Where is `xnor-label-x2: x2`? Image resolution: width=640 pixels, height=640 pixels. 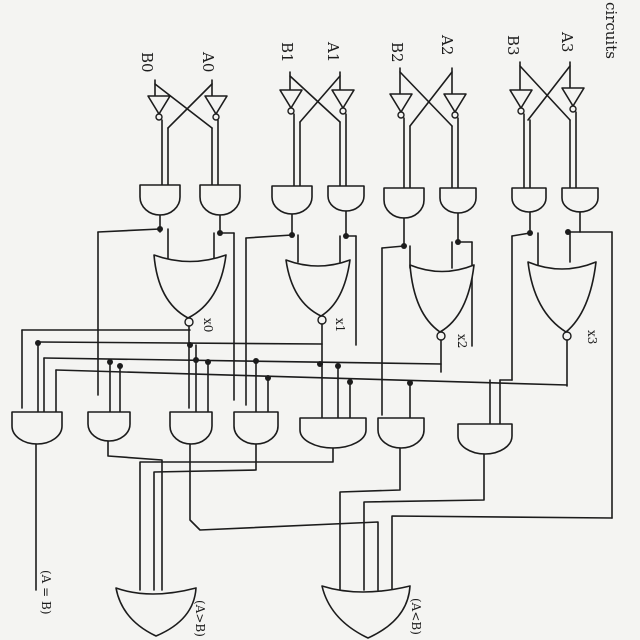 xnor-label-x2: x2 is located at coordinates (462, 341).